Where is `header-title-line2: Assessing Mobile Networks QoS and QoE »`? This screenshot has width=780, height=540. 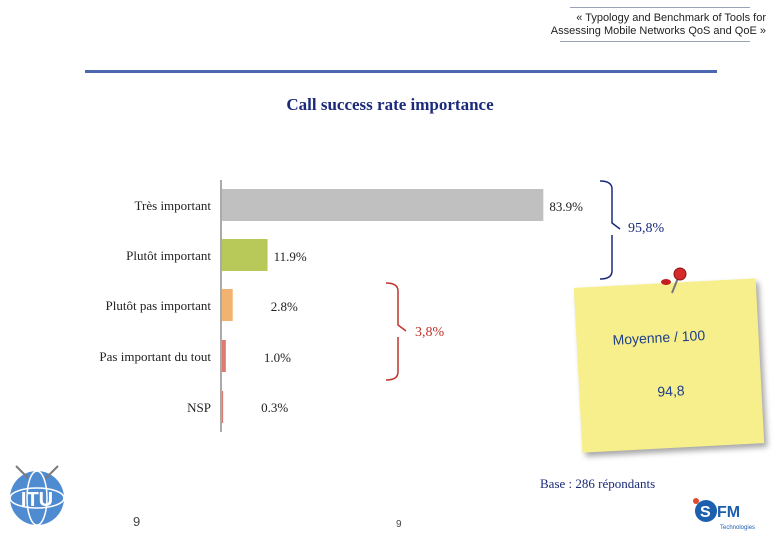 header-title-line2: Assessing Mobile Networks QoS and QoE » is located at coordinates (658, 31).